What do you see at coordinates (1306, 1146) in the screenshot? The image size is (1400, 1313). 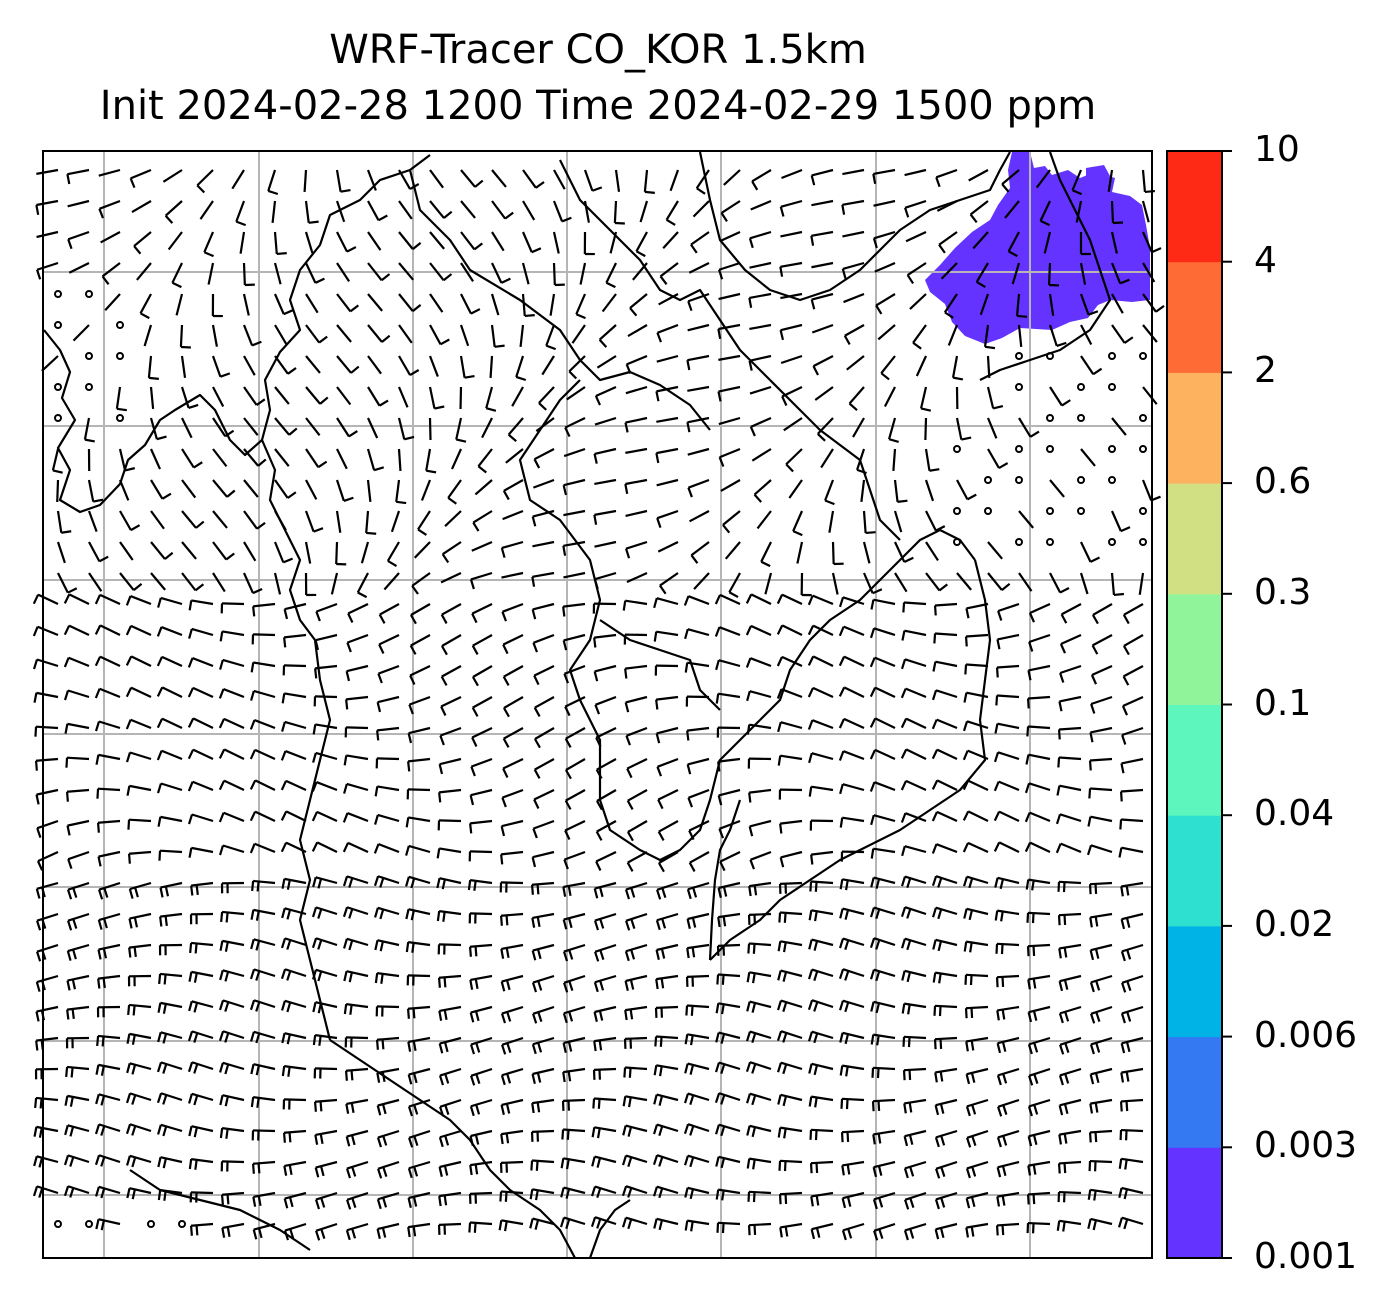 I see `colorbar-tick-label: 0.003` at bounding box center [1306, 1146].